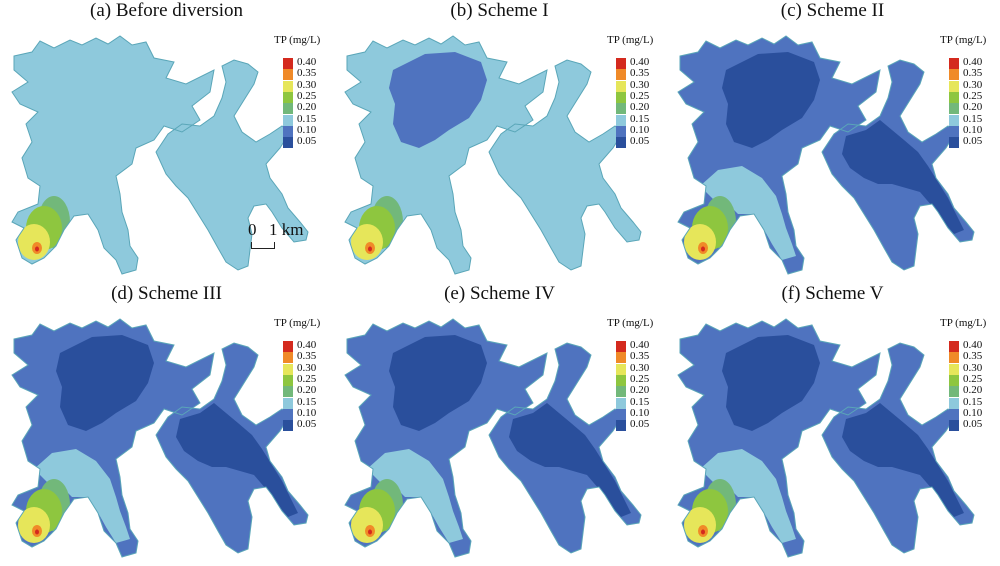  What do you see at coordinates (771, 100) in the screenshot?
I see `west-core-zone` at bounding box center [771, 100].